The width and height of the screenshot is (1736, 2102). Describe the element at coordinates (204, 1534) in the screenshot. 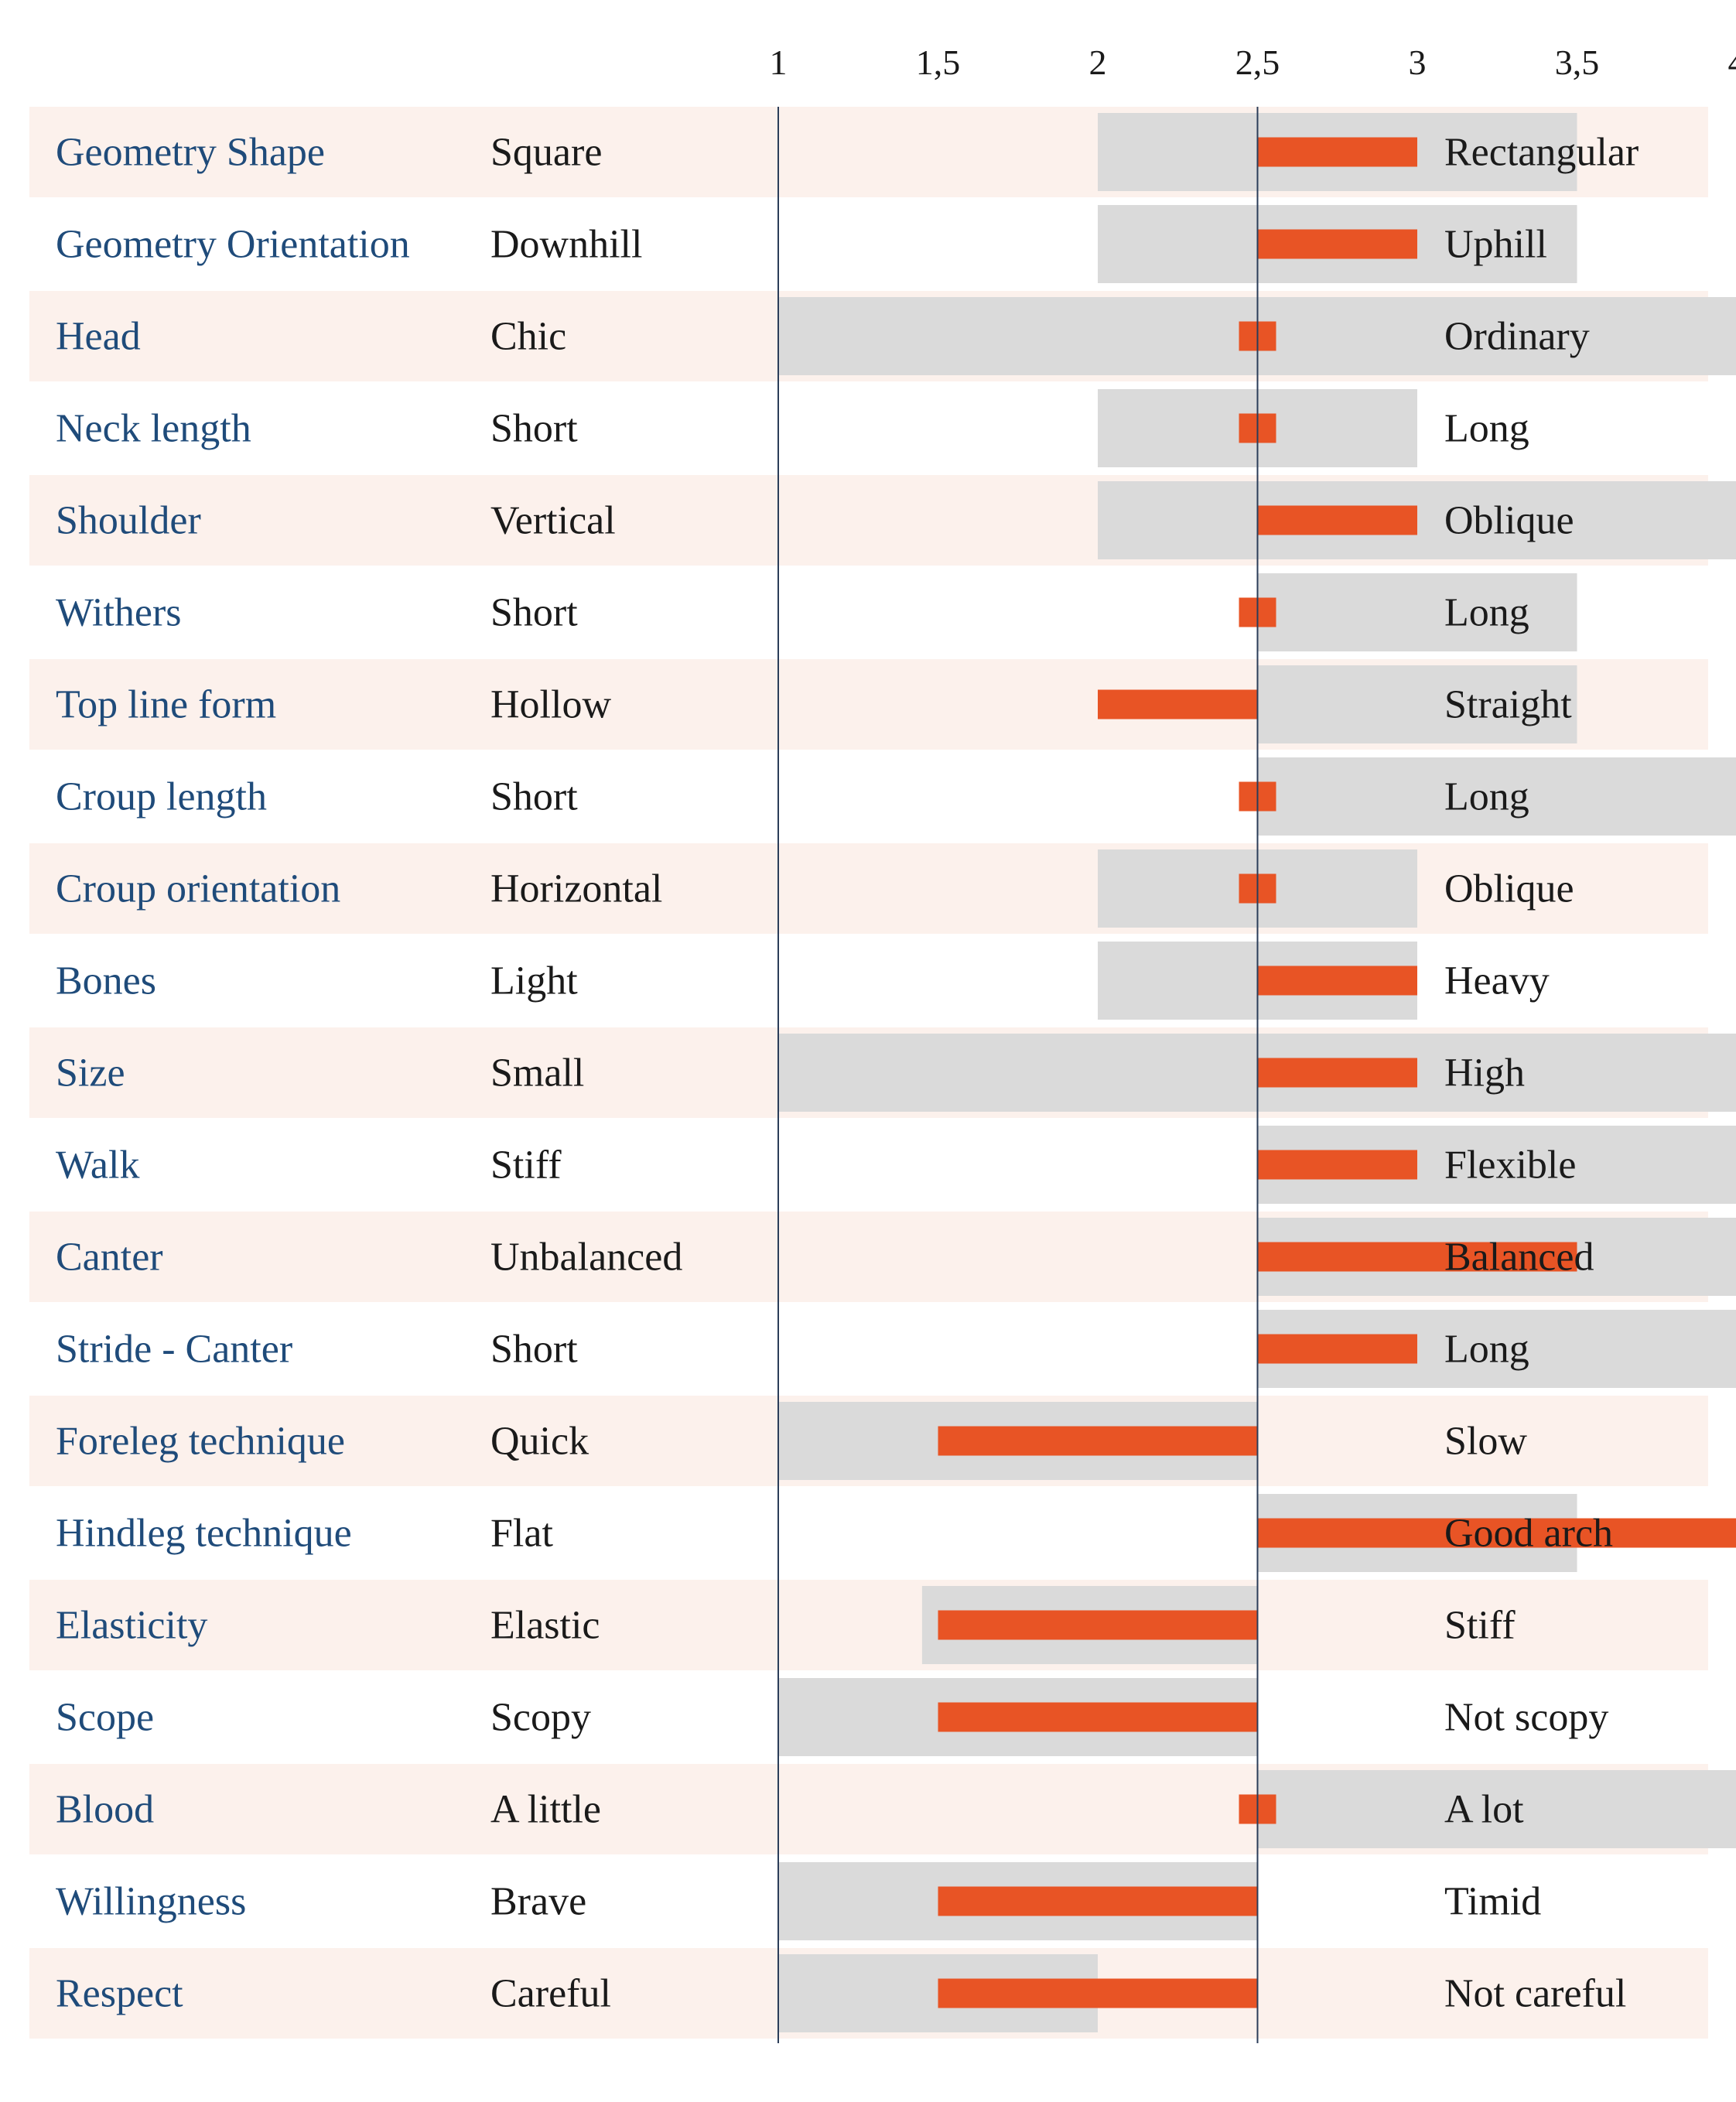

I see `trait-label: Hindleg technique` at that location.